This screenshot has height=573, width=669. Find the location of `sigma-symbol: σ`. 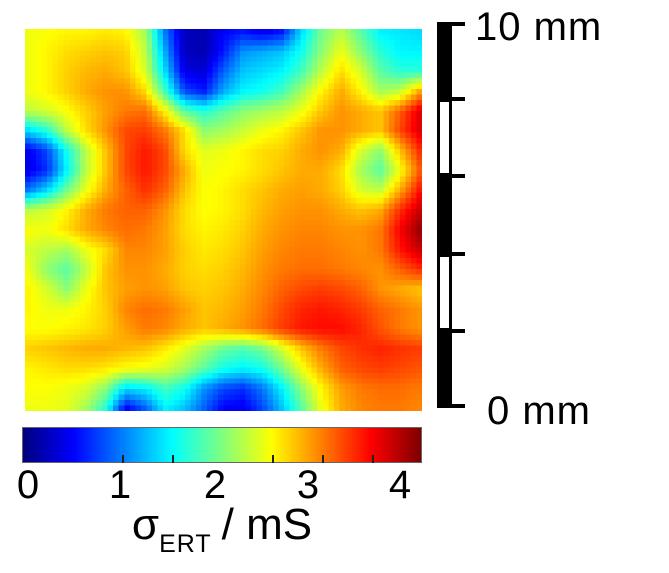

sigma-symbol: σ is located at coordinates (145, 524).